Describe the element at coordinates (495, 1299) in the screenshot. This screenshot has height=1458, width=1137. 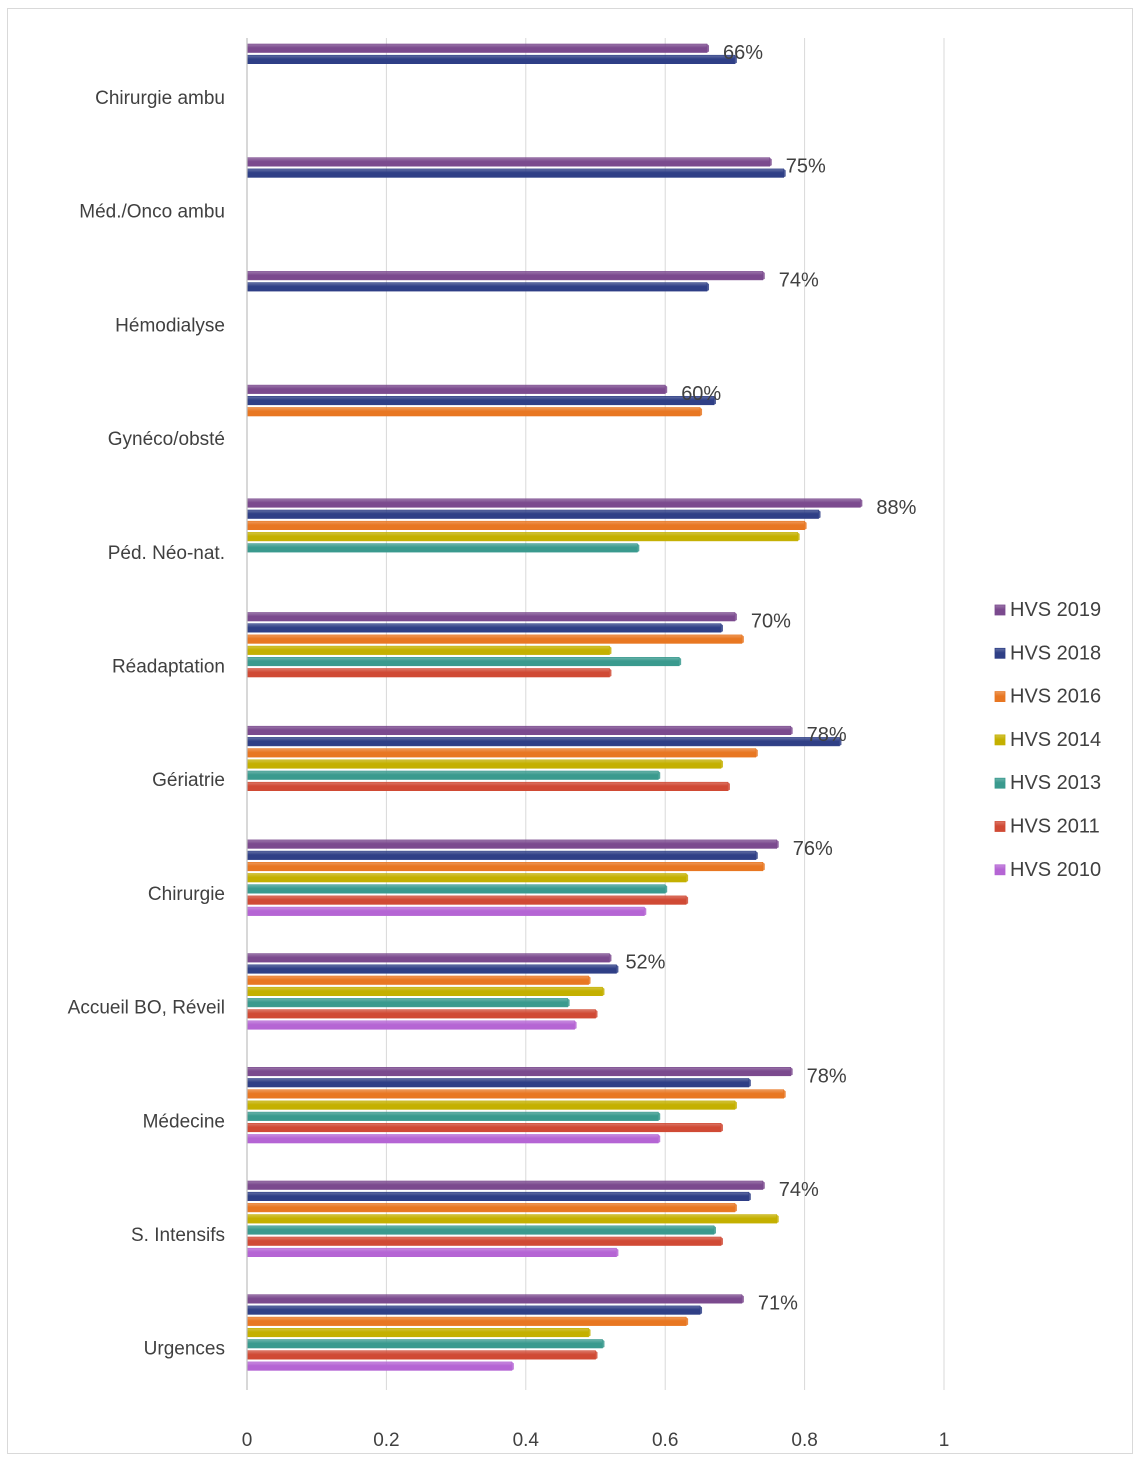
I see `bar-hvs-2019-urgences` at that location.